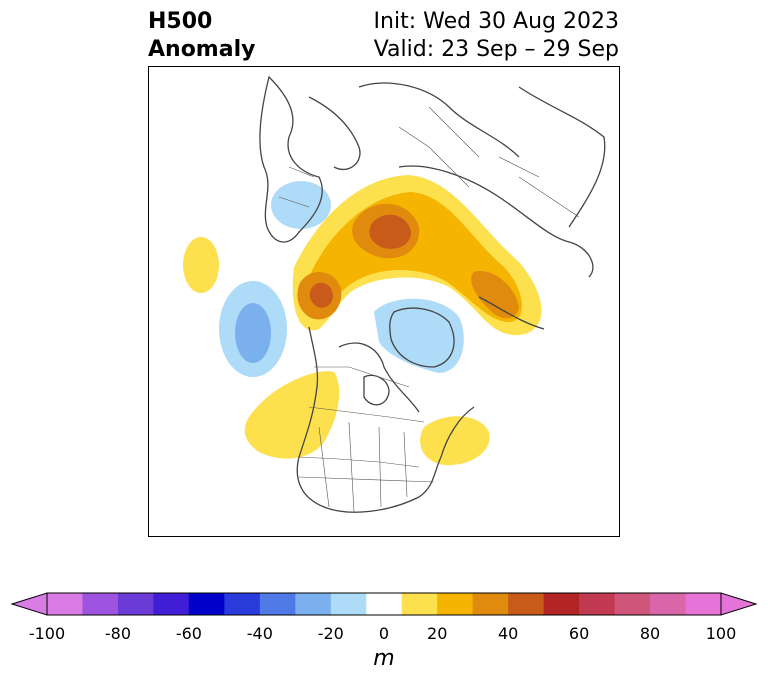  I want to click on colorbar-outline, so click(384, 604).